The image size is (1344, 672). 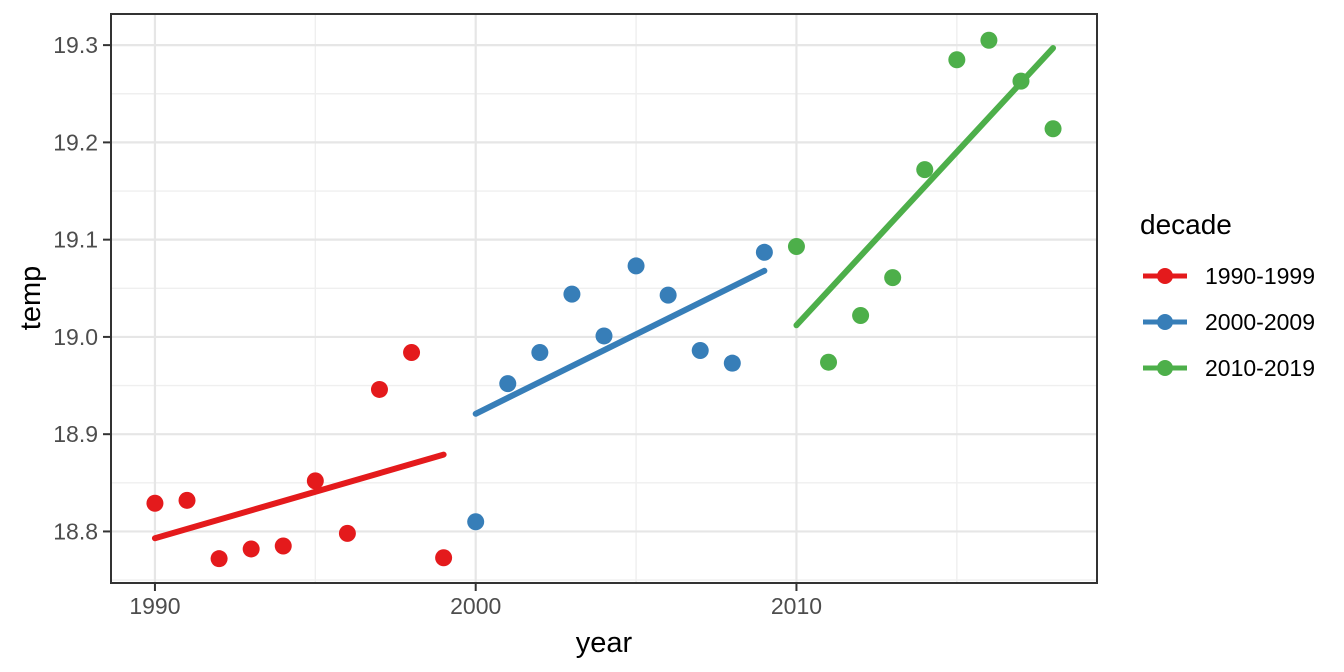 I want to click on legend-entry: 2000-2009, so click(x=1229, y=322).